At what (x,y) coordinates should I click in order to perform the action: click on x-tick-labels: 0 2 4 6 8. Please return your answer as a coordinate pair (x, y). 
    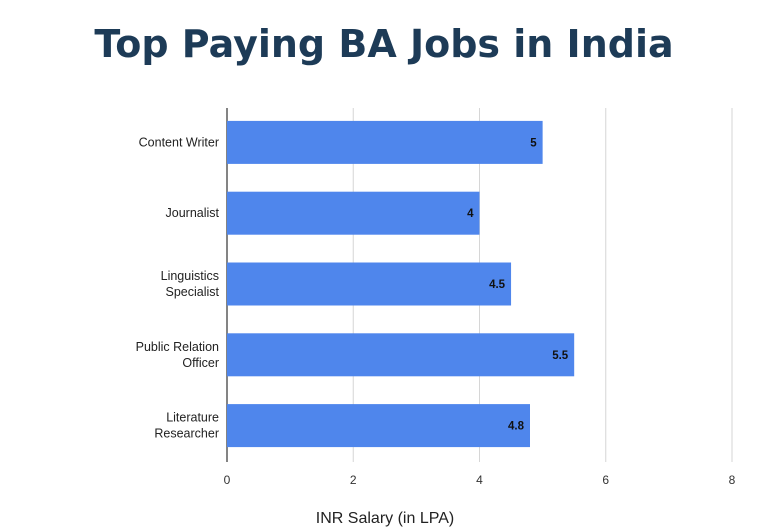
    Looking at the image, I should click on (480, 480).